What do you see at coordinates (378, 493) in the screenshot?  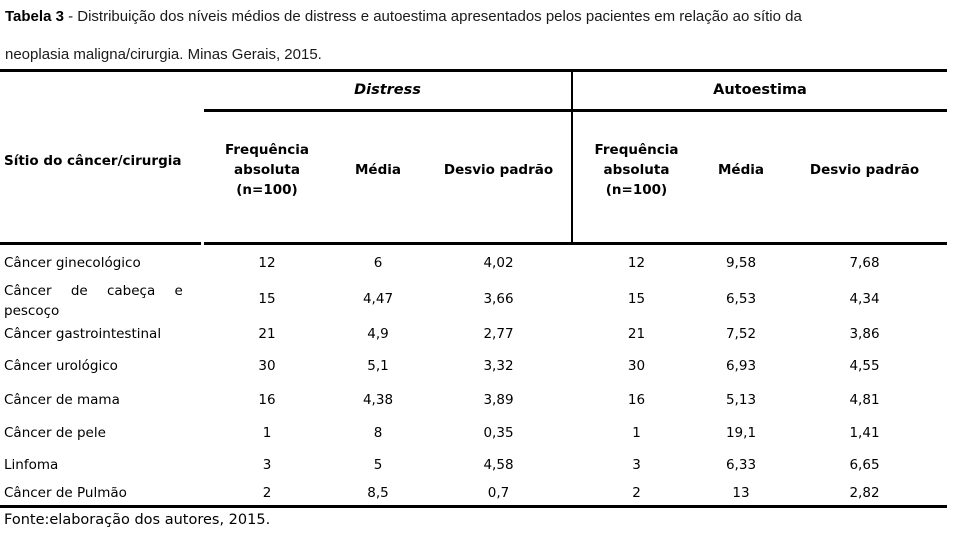 I see `distress-media-cell: 8,5` at bounding box center [378, 493].